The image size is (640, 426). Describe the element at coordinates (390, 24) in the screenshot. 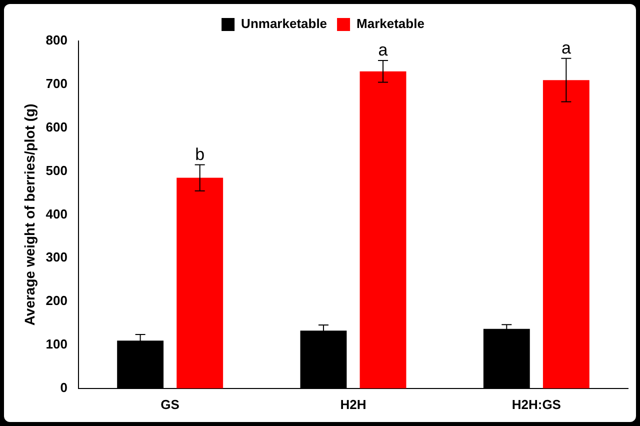

I see `legend-label: Marketable` at that location.